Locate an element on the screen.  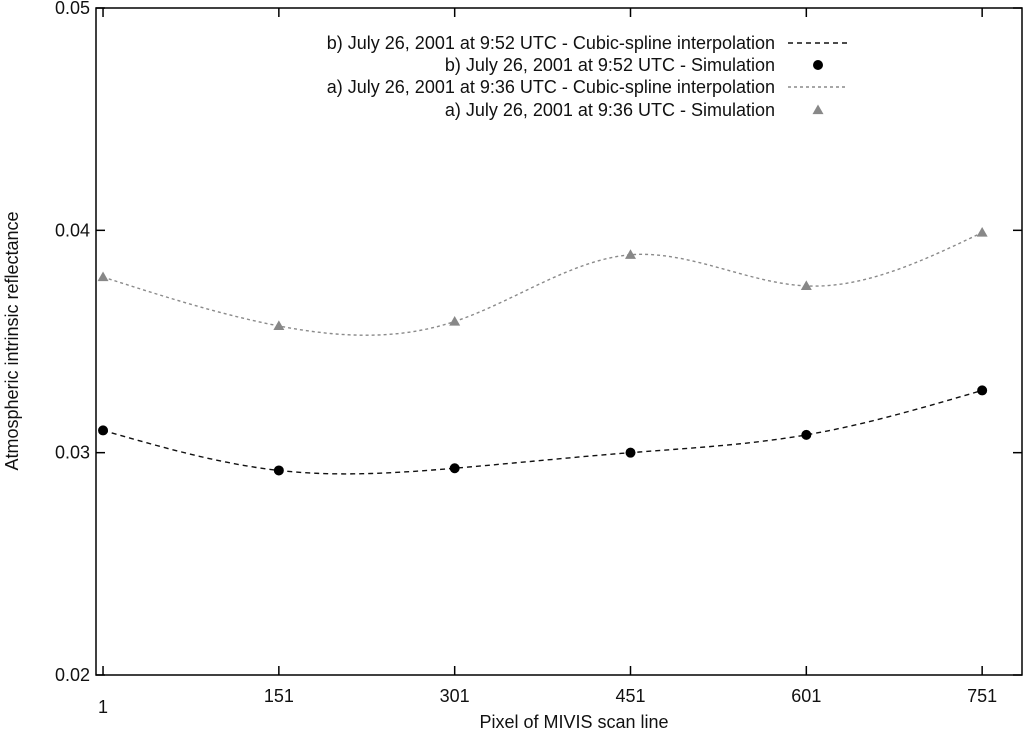
y-tick-label: 0.05 is located at coordinates (72, 9).